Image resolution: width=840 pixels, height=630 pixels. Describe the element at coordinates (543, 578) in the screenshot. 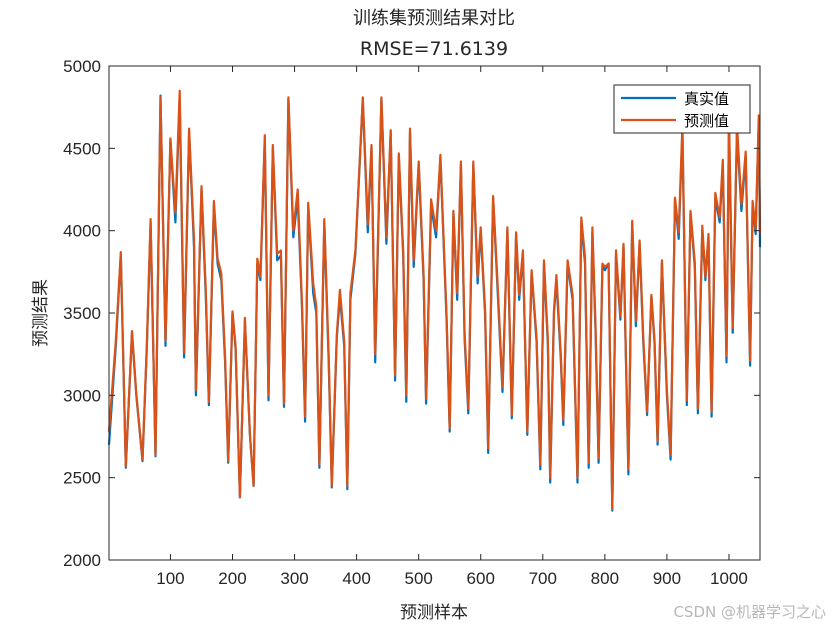

I see `x-tick-label: 700` at that location.